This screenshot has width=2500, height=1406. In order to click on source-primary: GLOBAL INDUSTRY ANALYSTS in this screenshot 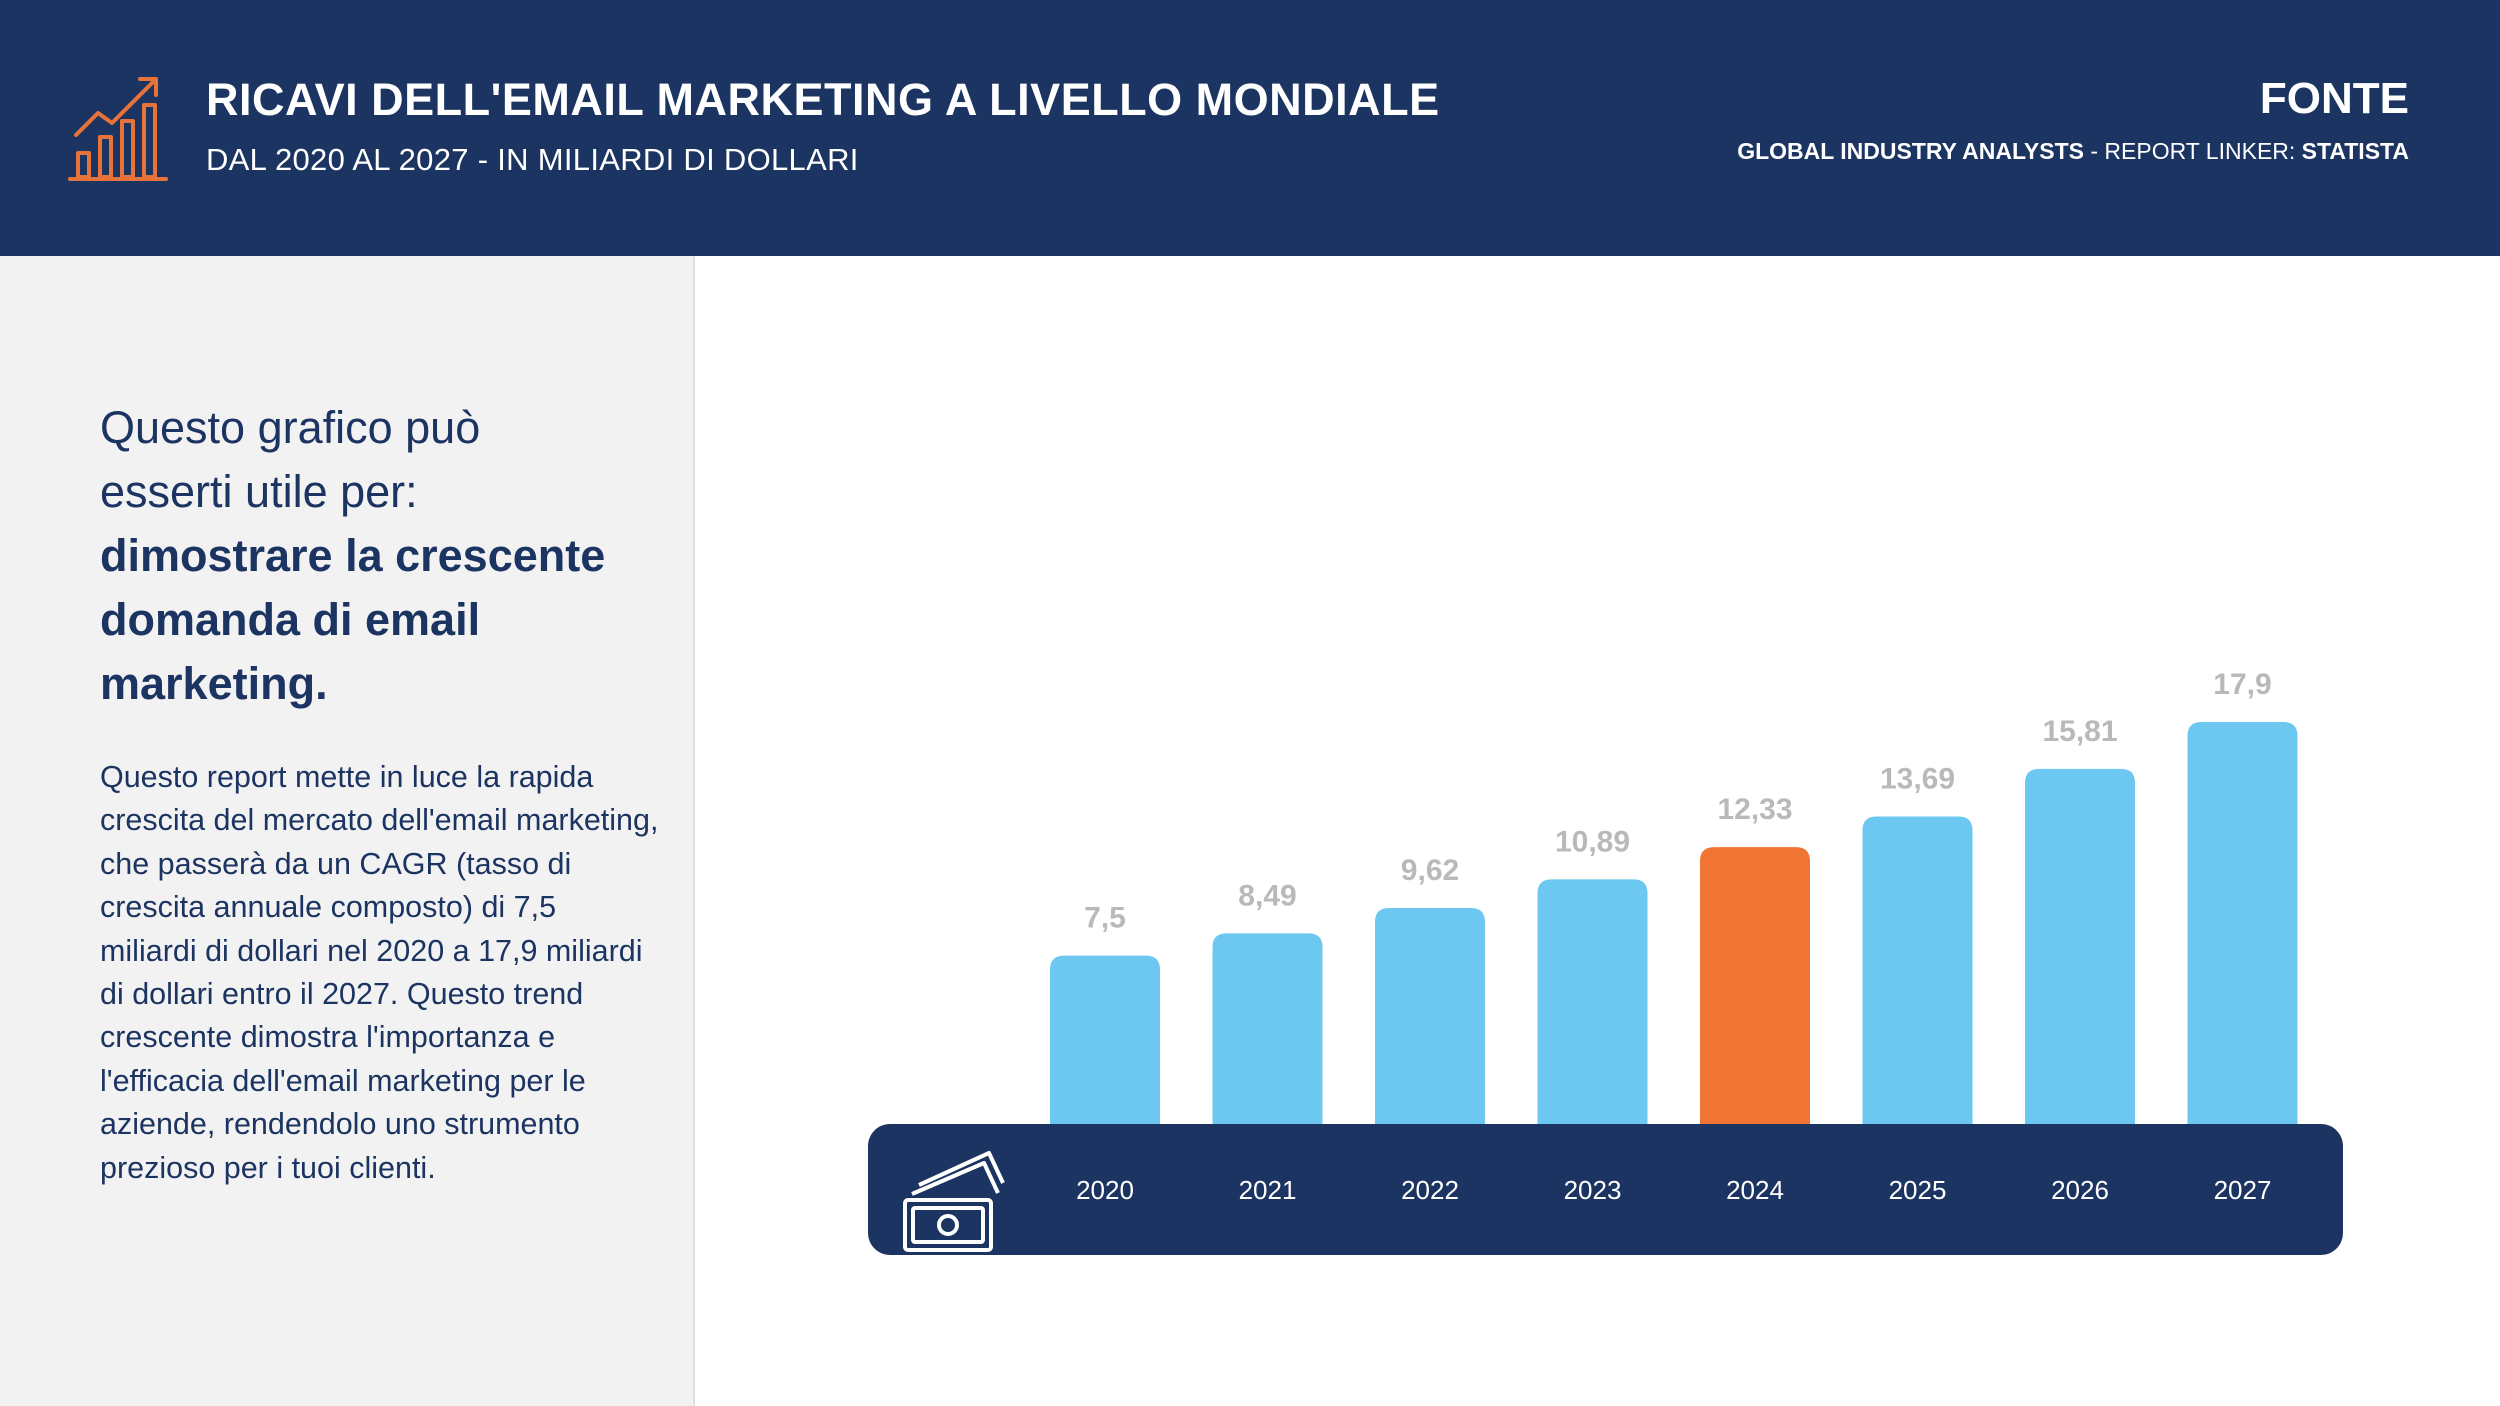, I will do `click(1910, 151)`.